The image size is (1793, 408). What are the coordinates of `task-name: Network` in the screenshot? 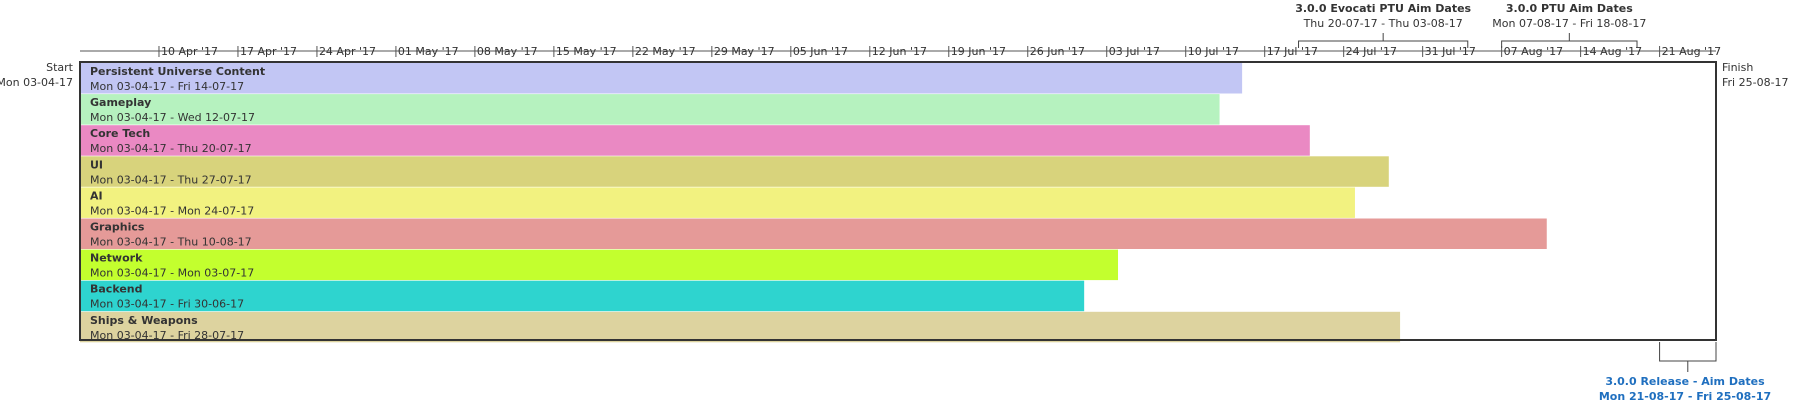 It's located at (116, 258).